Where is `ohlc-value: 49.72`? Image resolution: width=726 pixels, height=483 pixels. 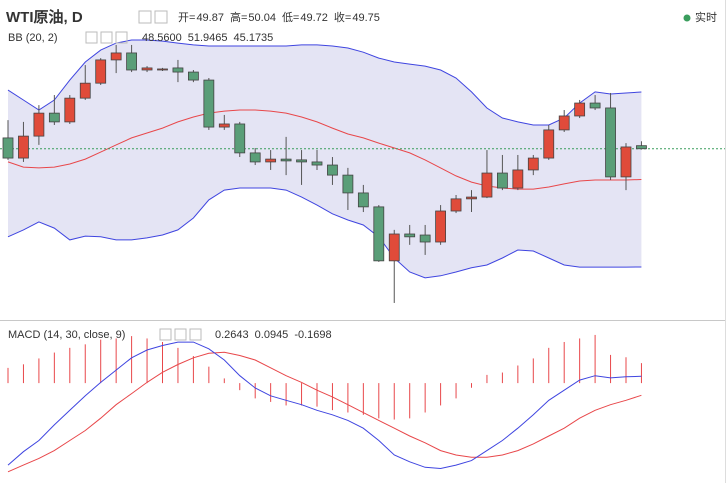
ohlc-value: 49.72 is located at coordinates (314, 18).